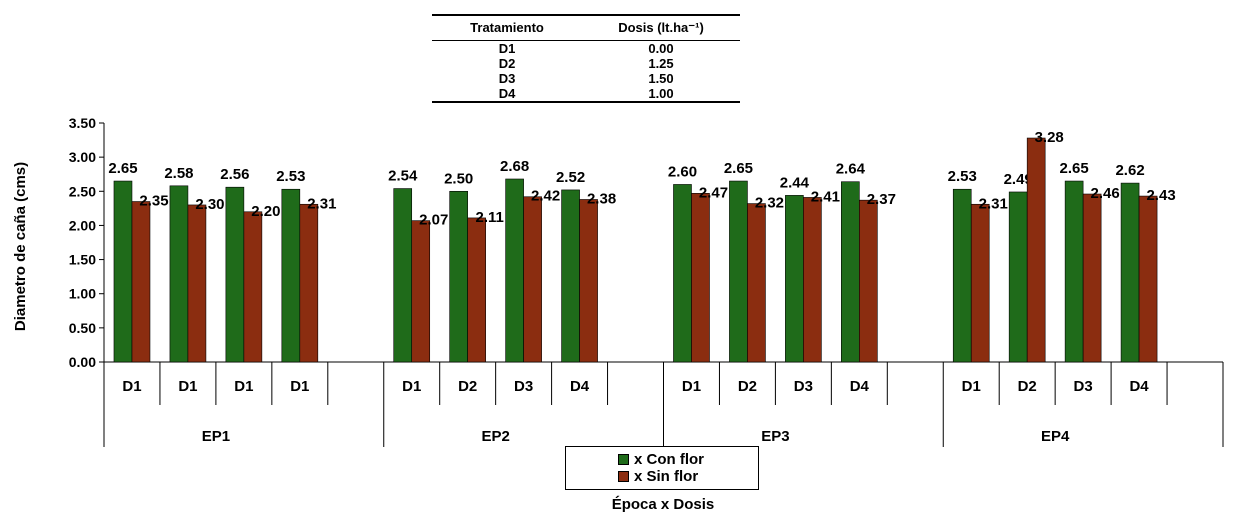 This screenshot has height=515, width=1233. Describe the element at coordinates (20, 246) in the screenshot. I see `y-axis-title: Diametro de caña (cms)` at that location.